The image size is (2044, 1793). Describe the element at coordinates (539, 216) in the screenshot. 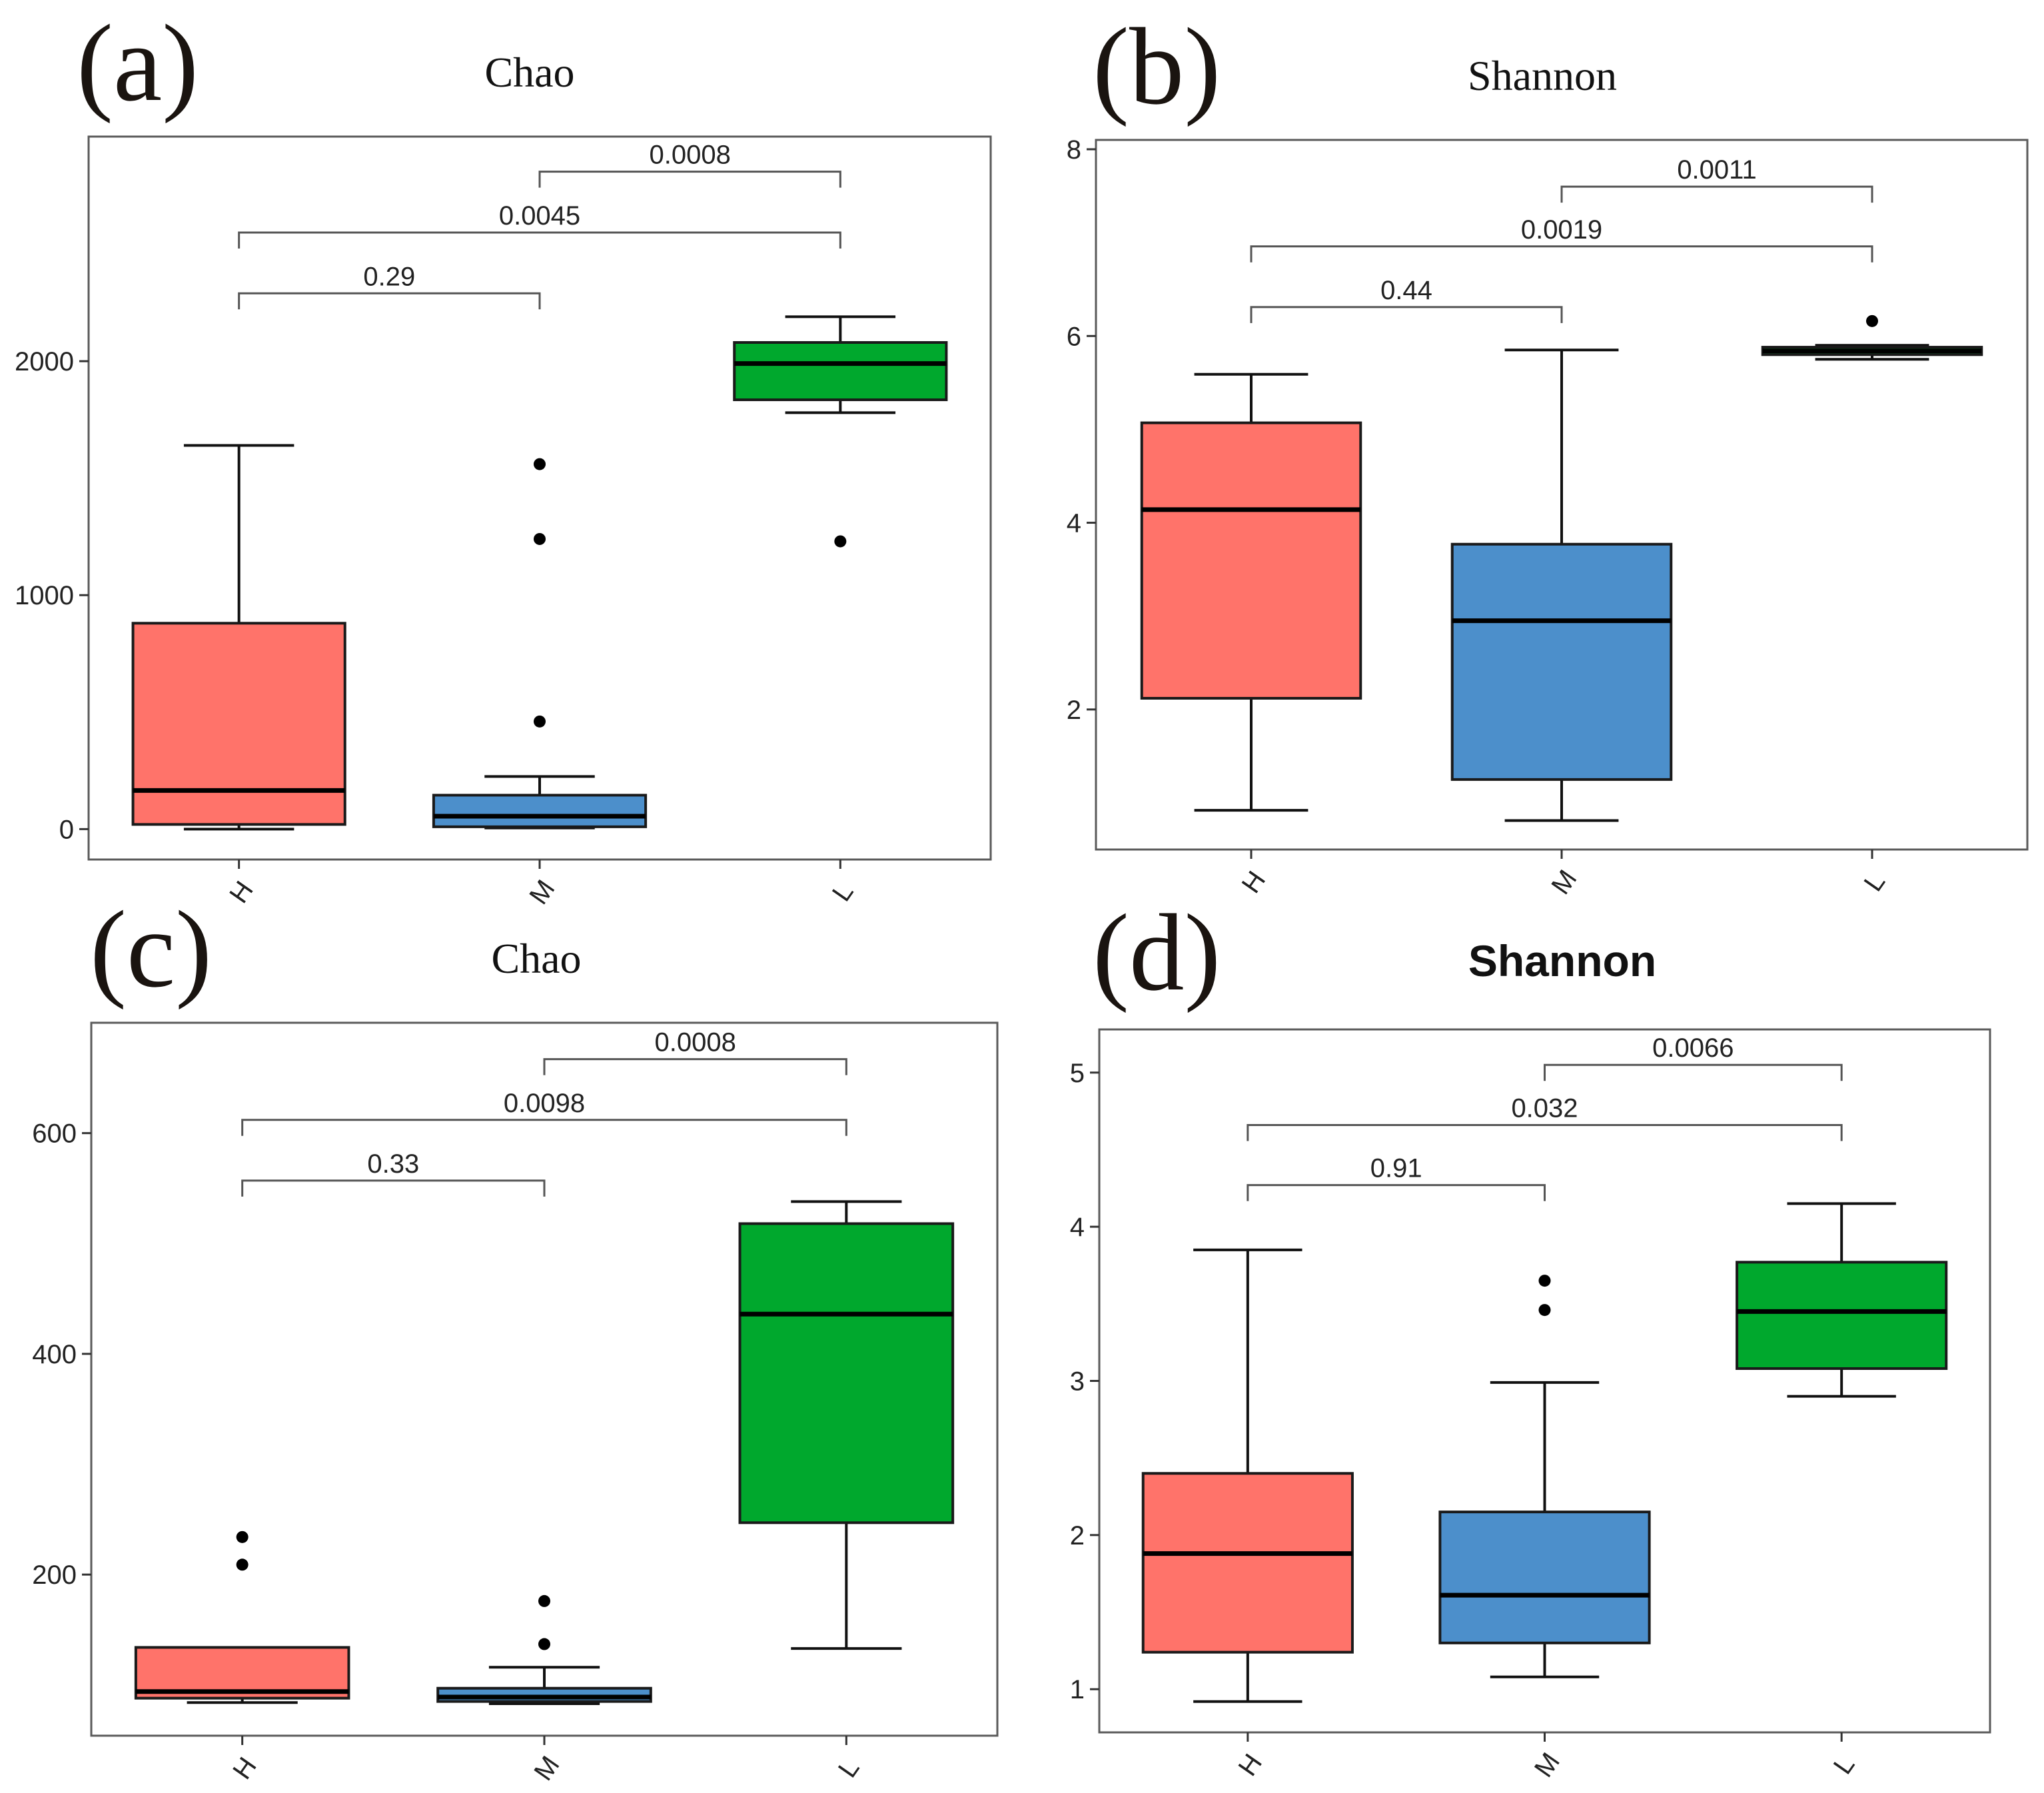

I see `p-value-label: 0.0045` at that location.